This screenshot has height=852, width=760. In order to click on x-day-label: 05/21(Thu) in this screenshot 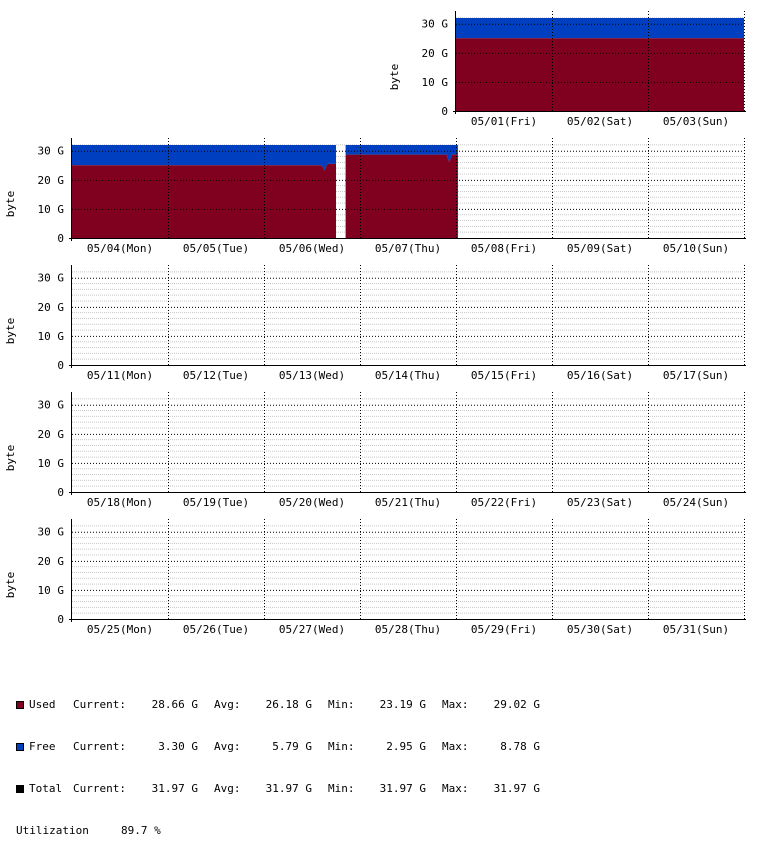, I will do `click(408, 502)`.